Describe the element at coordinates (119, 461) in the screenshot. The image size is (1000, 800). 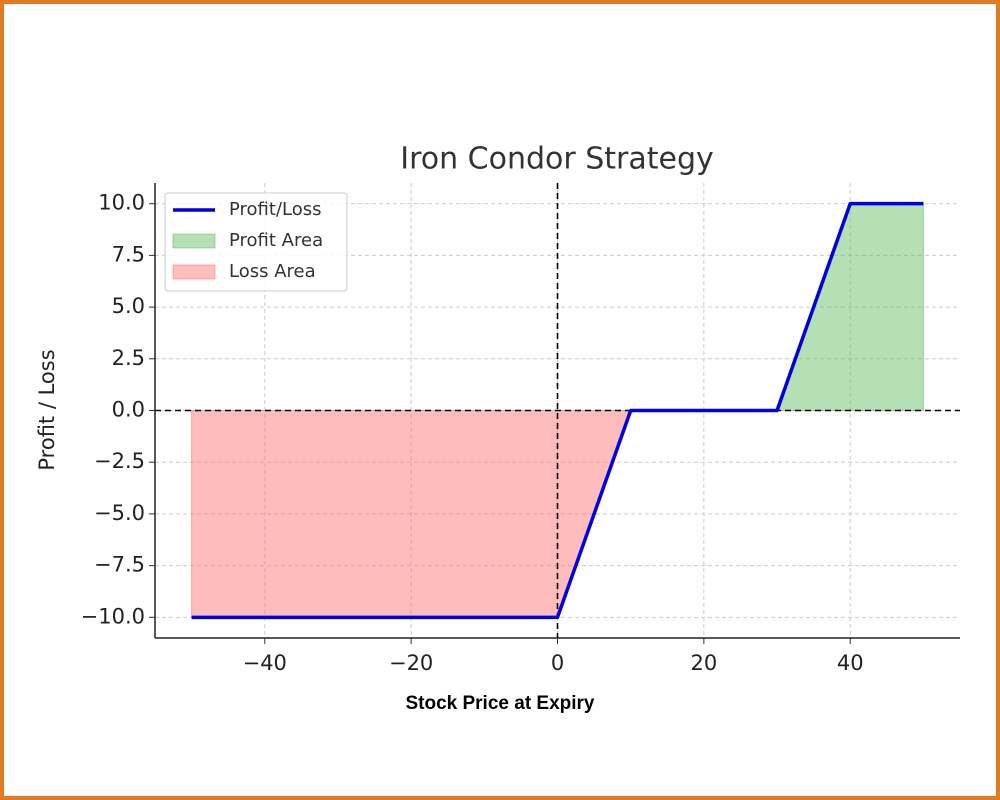
I see `y-tick-label: −2.5` at that location.